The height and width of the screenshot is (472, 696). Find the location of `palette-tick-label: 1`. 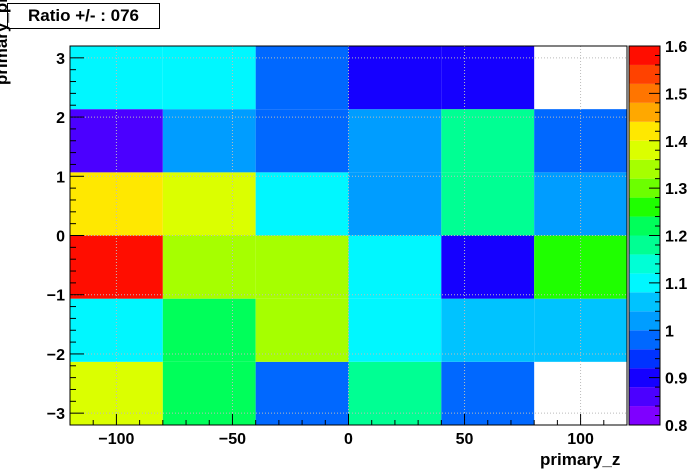

palette-tick-label: 1 is located at coordinates (669, 331).